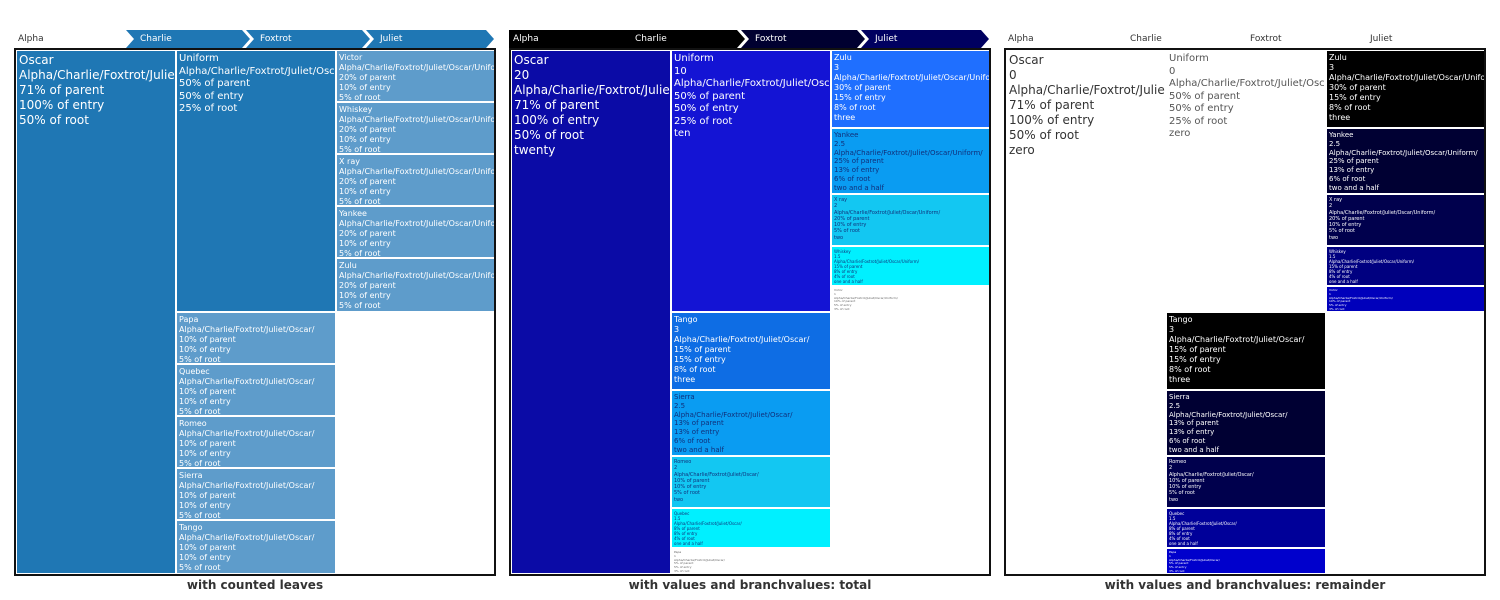 This screenshot has height=600, width=1500. Describe the element at coordinates (255, 585) in the screenshot. I see `chart-caption: with counted leaves` at that location.